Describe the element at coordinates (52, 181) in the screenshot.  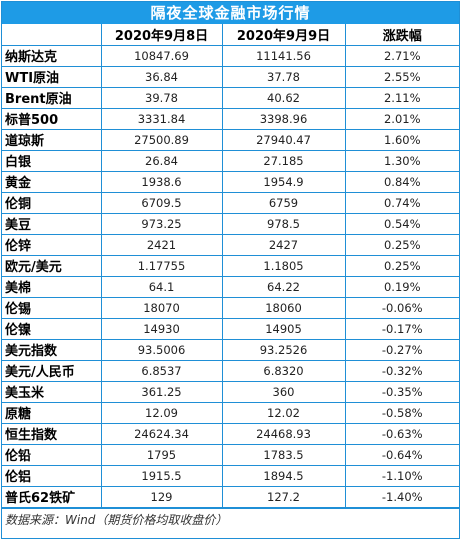
I see `instrument-name-cell: 黄金` at that location.